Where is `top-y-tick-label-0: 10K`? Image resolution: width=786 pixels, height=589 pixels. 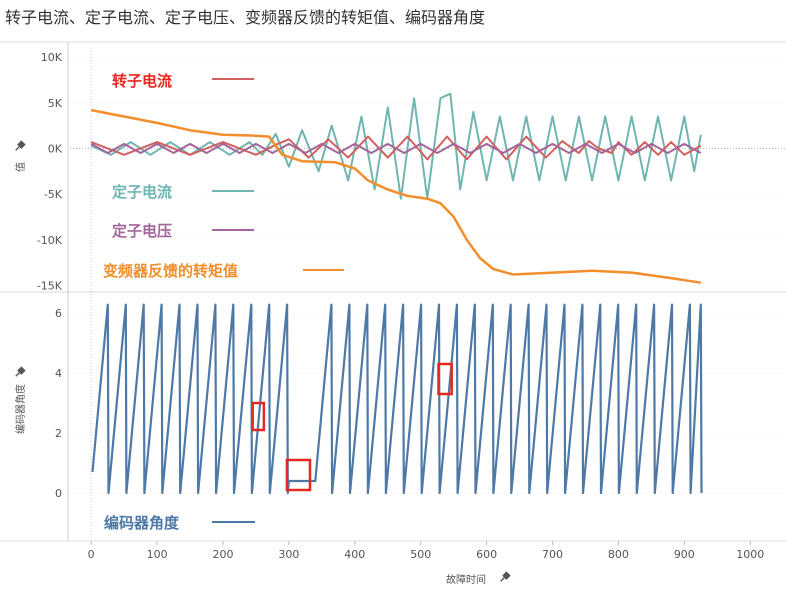 top-y-tick-label-0: 10K is located at coordinates (52, 57).